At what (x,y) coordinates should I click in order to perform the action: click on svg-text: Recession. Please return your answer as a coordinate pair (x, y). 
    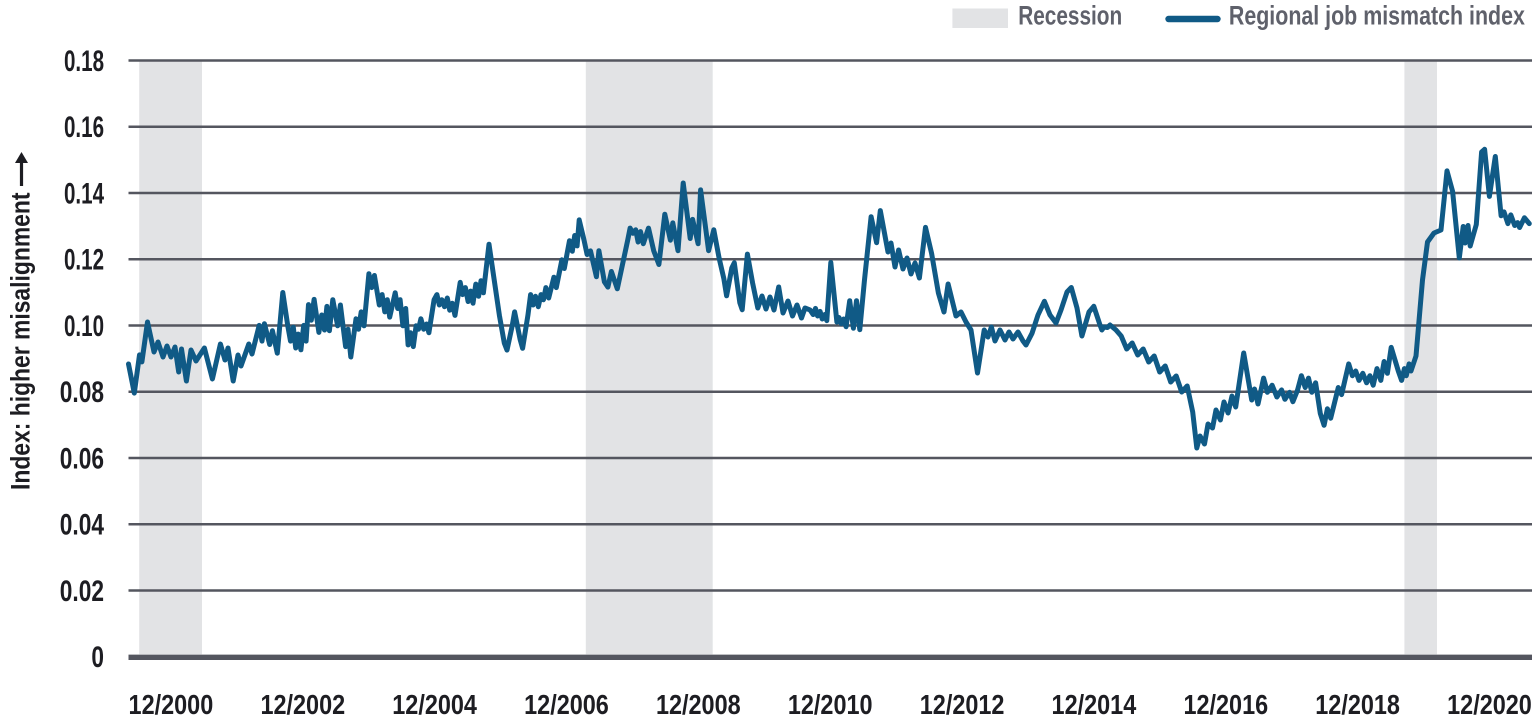
    Looking at the image, I should click on (1070, 16).